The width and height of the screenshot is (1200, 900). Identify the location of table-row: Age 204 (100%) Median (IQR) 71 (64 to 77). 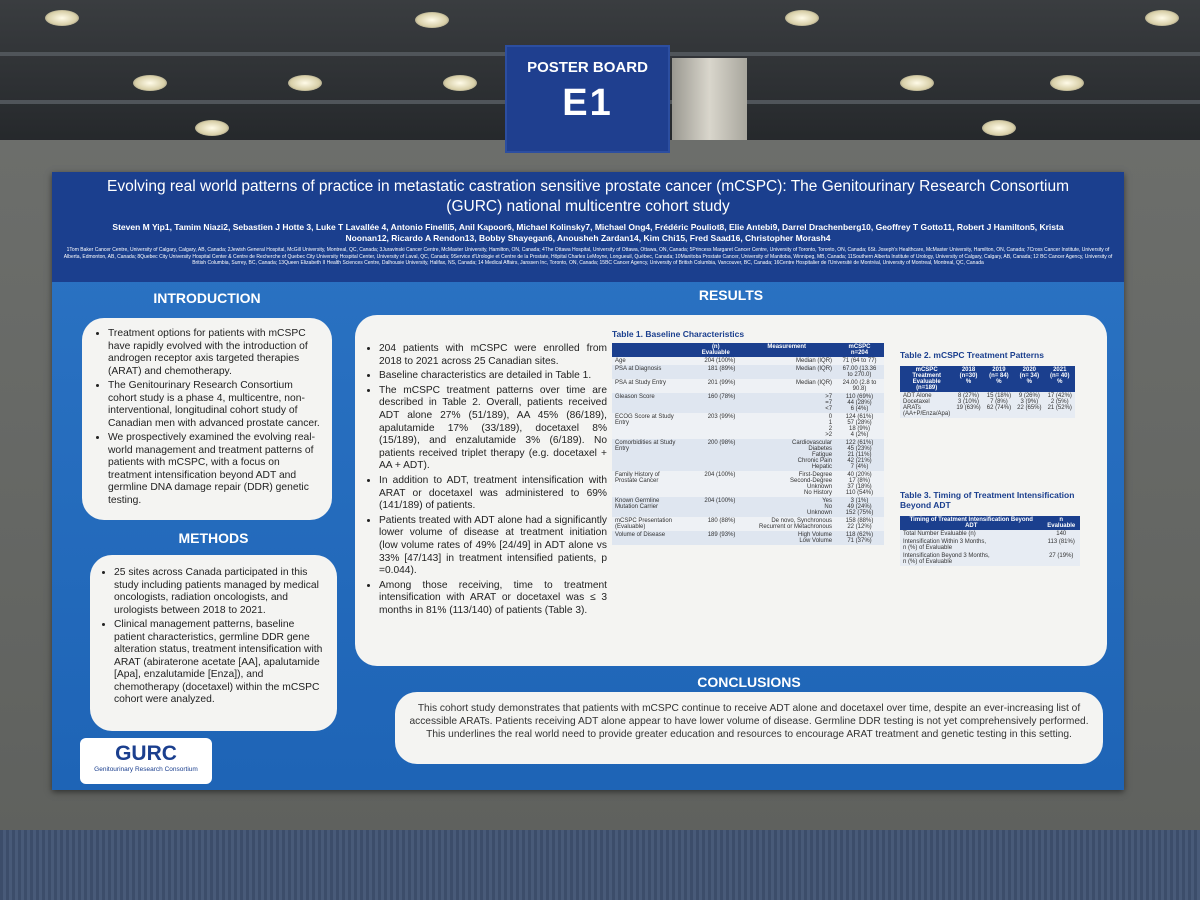
(748, 361).